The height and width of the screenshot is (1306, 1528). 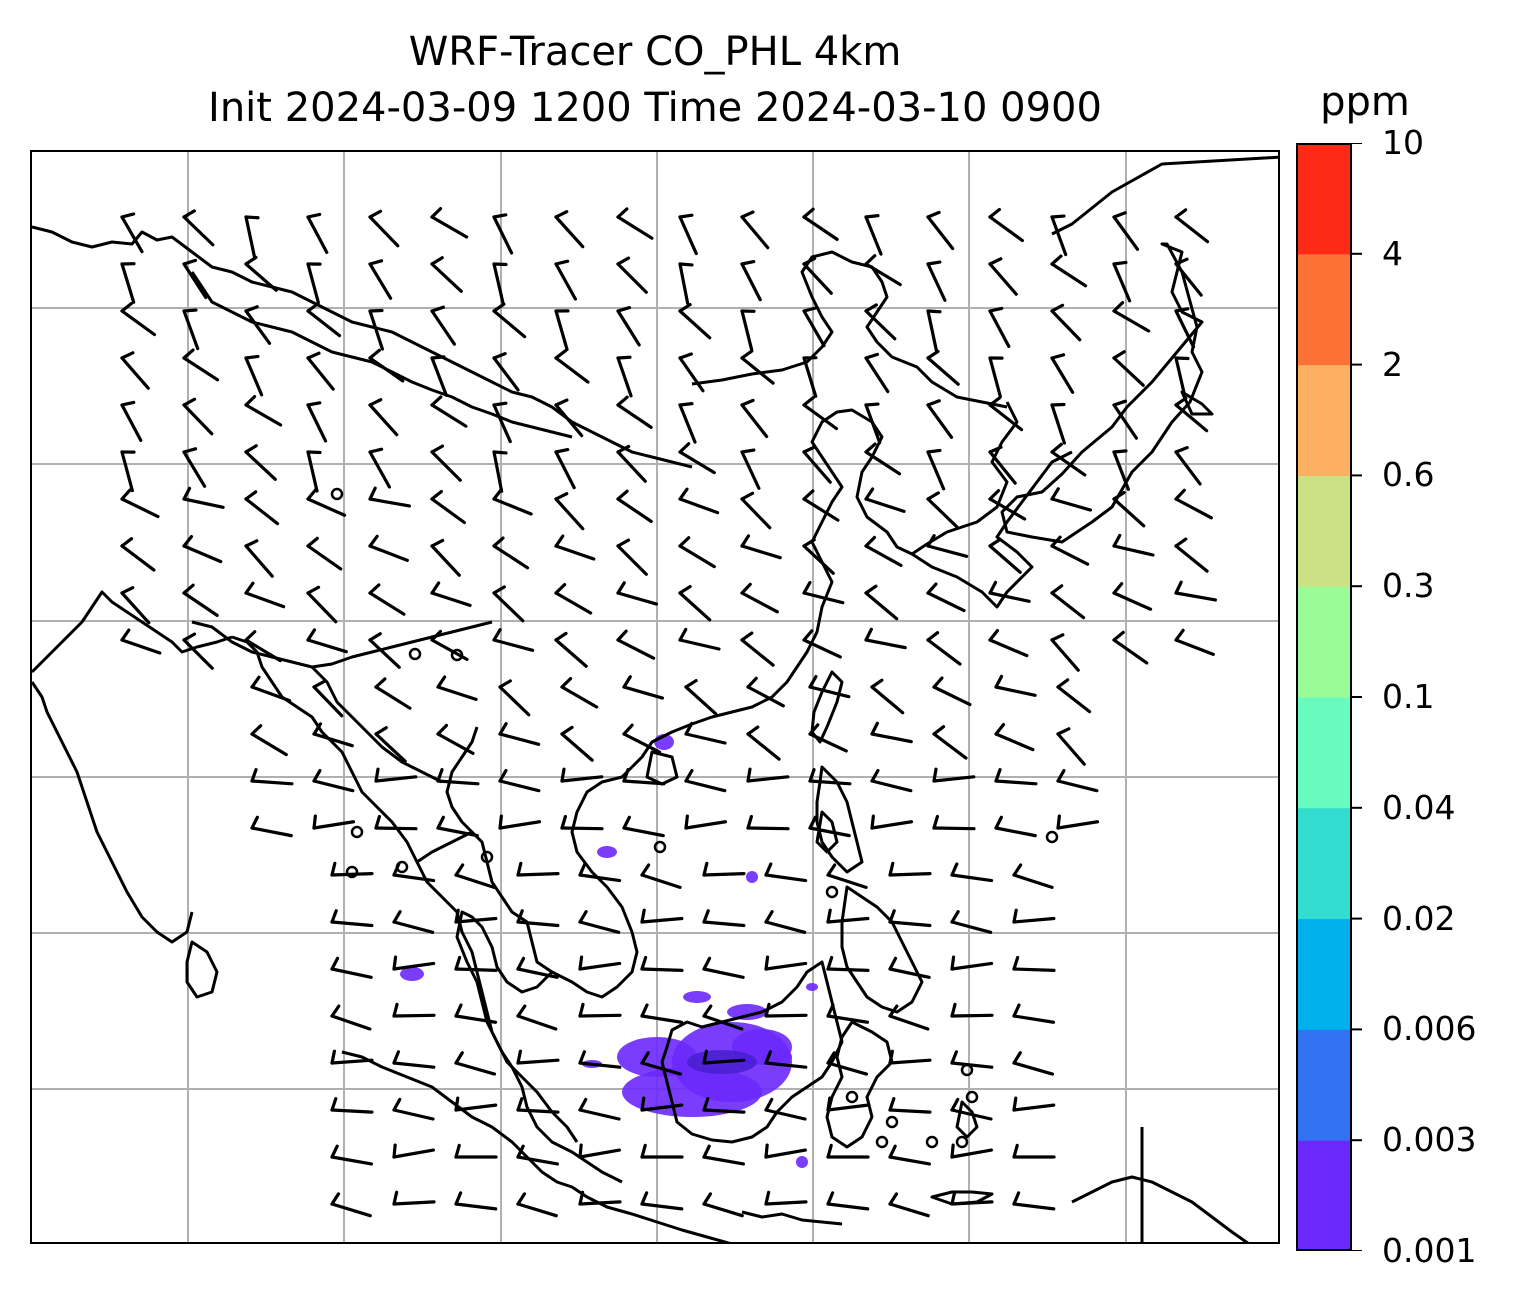 What do you see at coordinates (1429, 1140) in the screenshot?
I see `colorbar-tick-label: 0.003` at bounding box center [1429, 1140].